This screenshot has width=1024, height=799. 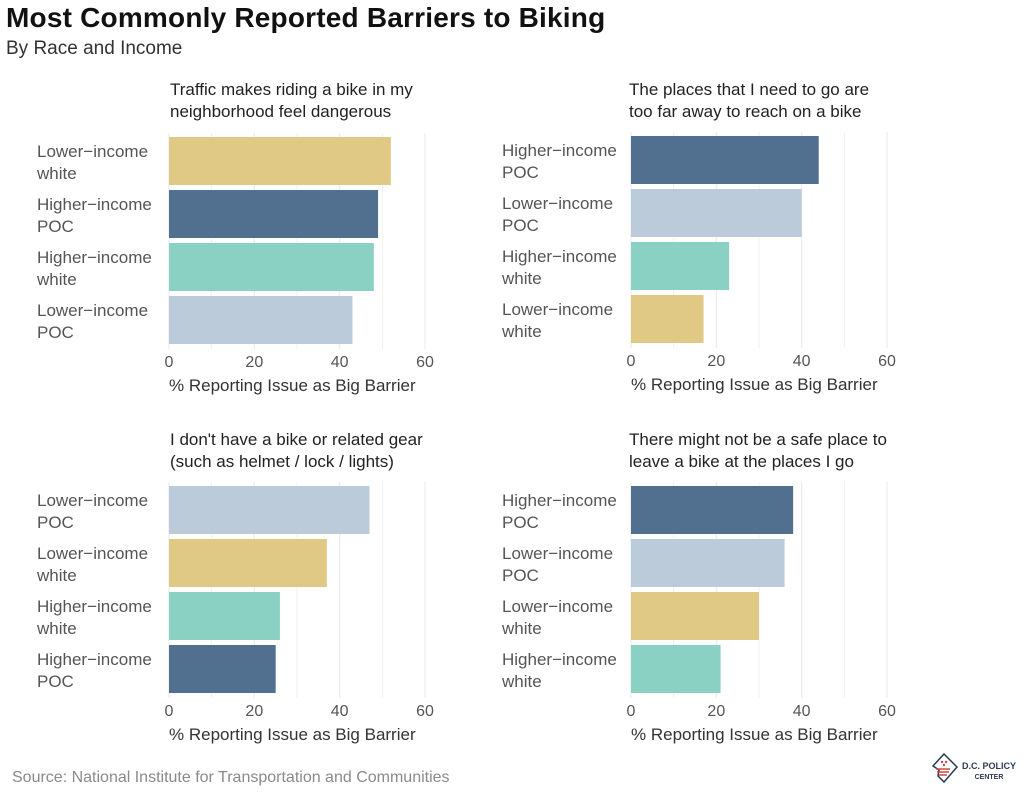 I want to click on logo-line-1: D.C. POLICY, so click(x=989, y=766).